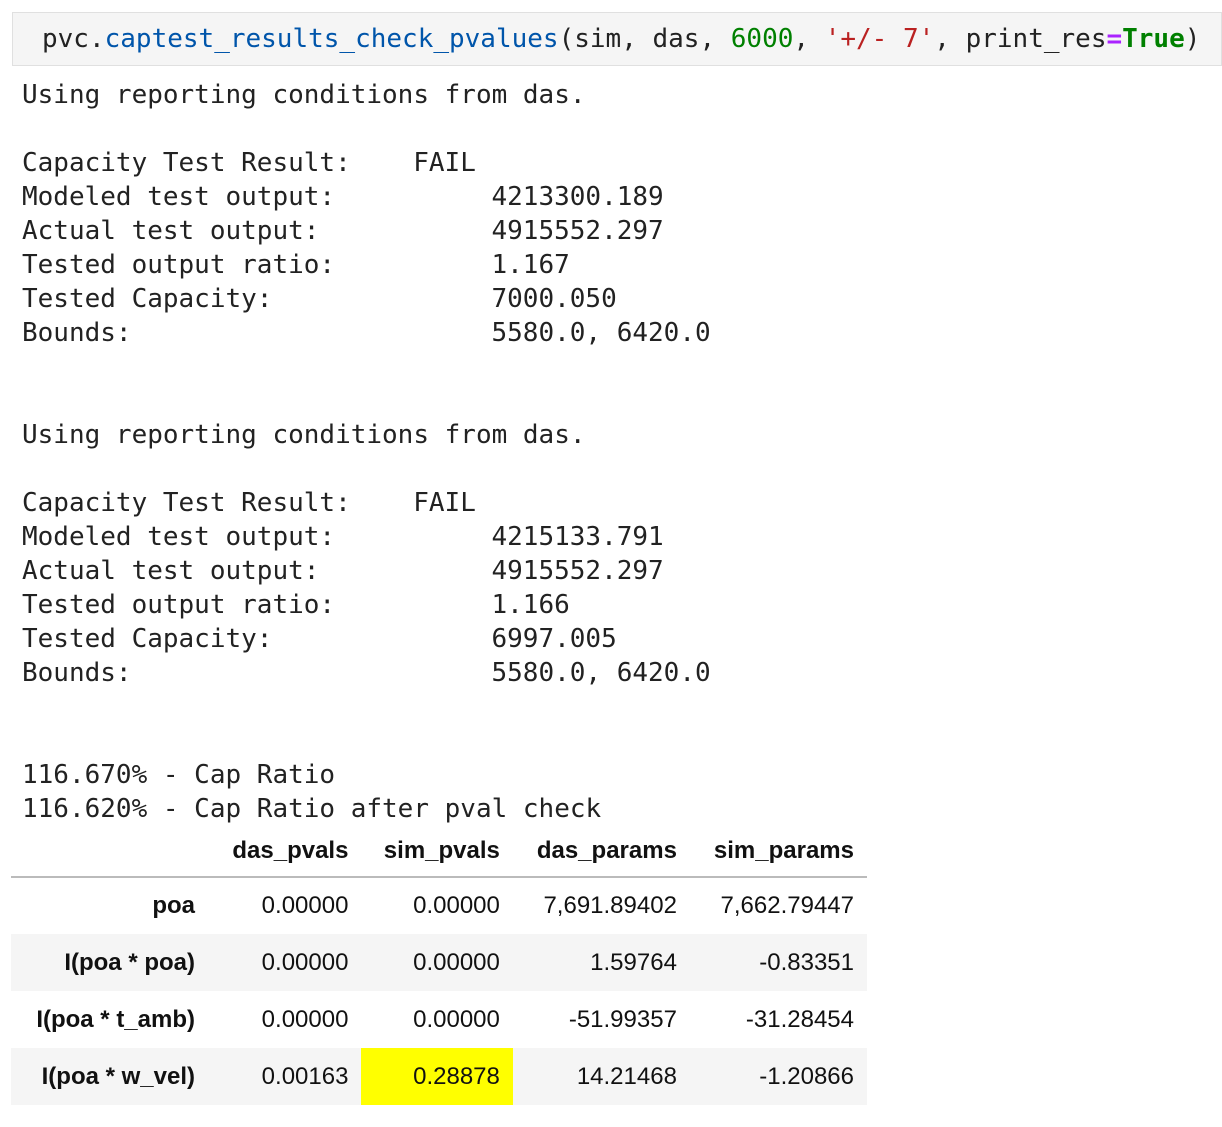  Describe the element at coordinates (799, 1019) in the screenshot. I see `table-cell: -31.28454` at that location.